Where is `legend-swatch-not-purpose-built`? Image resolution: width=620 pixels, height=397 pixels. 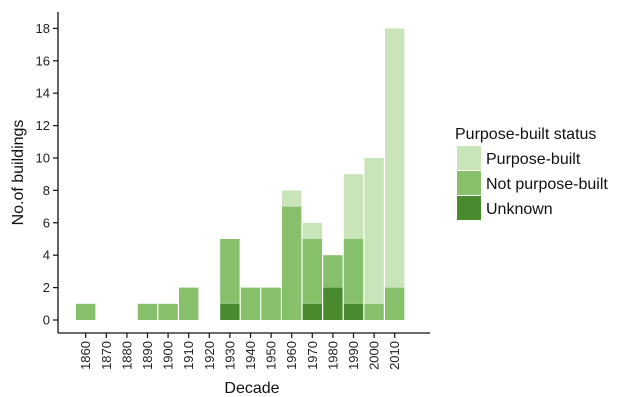 legend-swatch-not-purpose-built is located at coordinates (469, 183).